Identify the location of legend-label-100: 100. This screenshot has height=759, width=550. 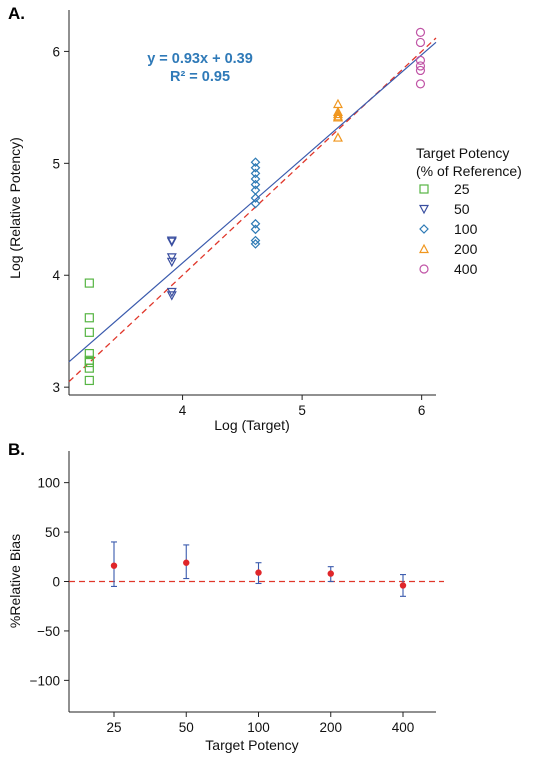
(466, 229).